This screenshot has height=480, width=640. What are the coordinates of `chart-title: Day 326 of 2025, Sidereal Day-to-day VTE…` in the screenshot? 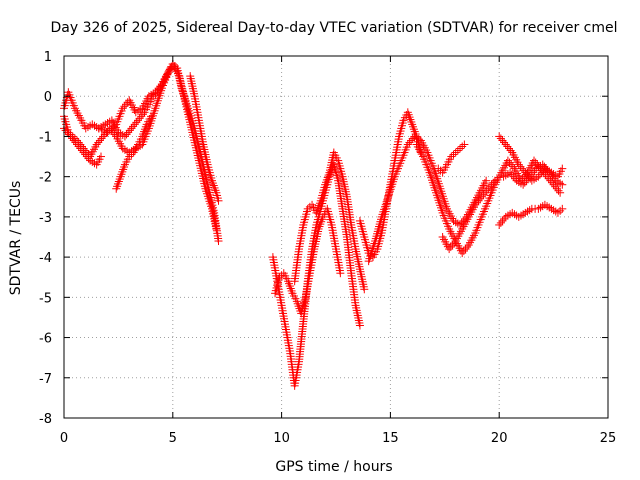 It's located at (333, 28).